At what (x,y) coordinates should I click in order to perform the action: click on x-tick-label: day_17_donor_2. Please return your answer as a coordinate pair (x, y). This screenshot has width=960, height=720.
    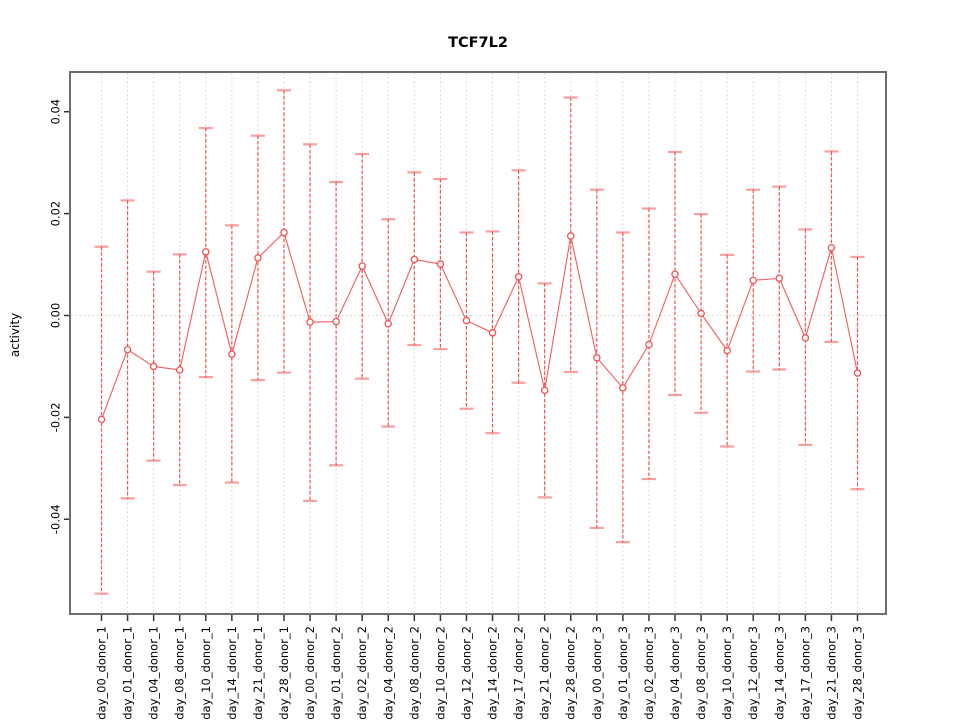
    Looking at the image, I should click on (519, 673).